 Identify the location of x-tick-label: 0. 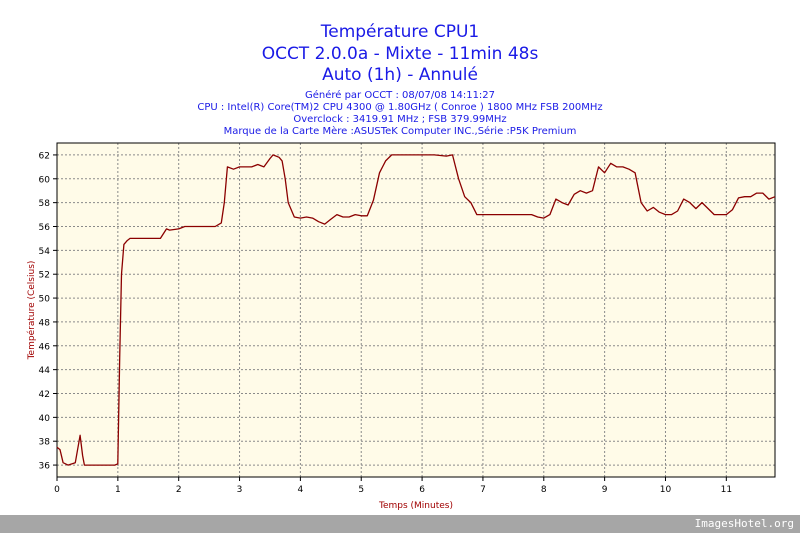
(57, 490).